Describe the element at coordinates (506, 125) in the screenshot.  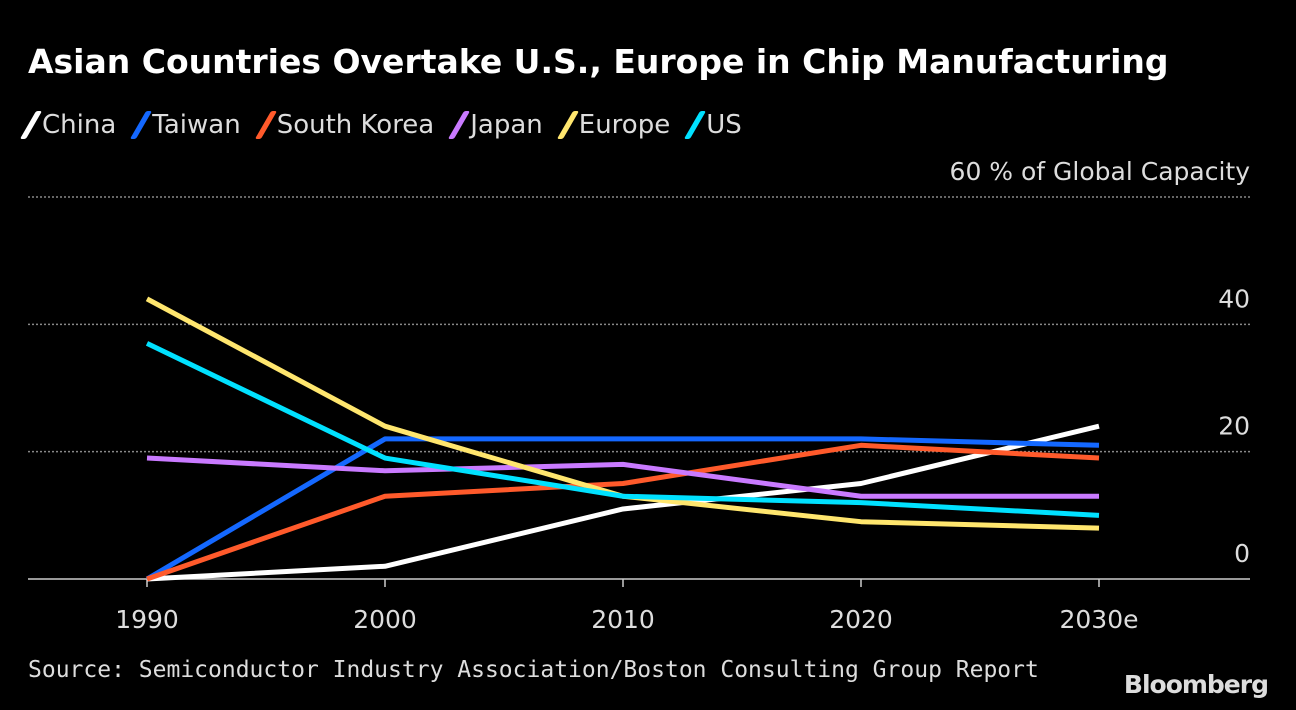
I see `legend-label: Japan` at that location.